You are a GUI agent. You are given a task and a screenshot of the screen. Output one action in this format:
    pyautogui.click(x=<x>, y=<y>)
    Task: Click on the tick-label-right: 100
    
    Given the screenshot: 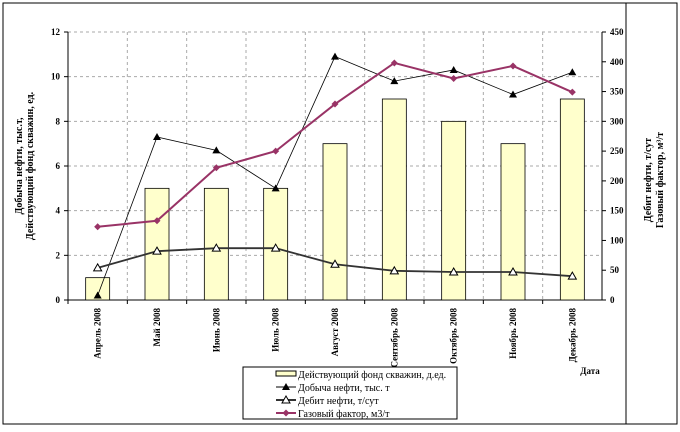 What is the action you would take?
    pyautogui.click(x=617, y=240)
    